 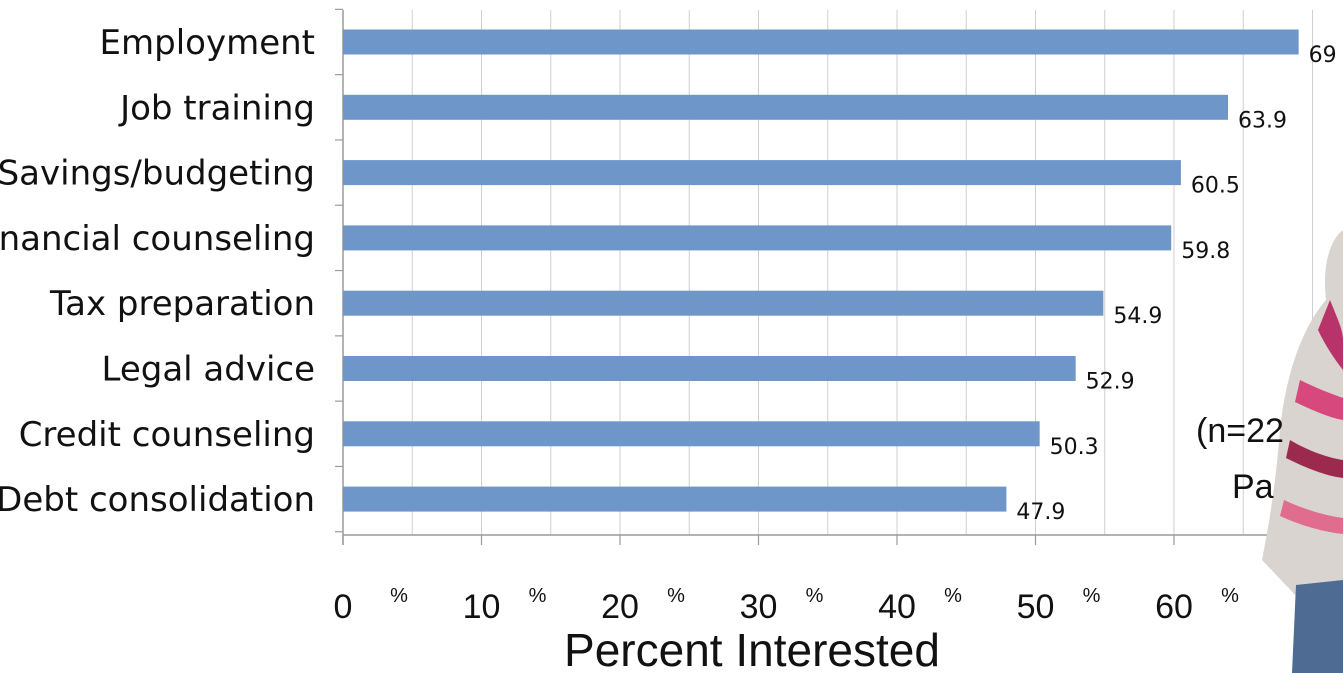 What do you see at coordinates (157, 174) in the screenshot?
I see `category-label: Savings/budgeting` at bounding box center [157, 174].